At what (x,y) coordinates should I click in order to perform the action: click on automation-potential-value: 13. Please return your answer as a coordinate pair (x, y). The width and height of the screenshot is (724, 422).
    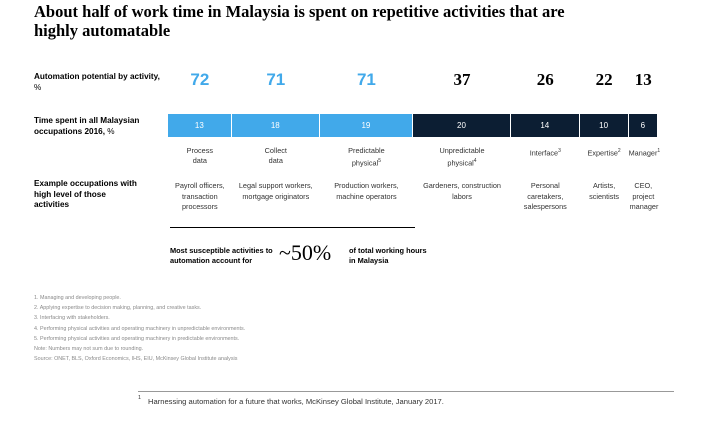
    Looking at the image, I should click on (643, 79).